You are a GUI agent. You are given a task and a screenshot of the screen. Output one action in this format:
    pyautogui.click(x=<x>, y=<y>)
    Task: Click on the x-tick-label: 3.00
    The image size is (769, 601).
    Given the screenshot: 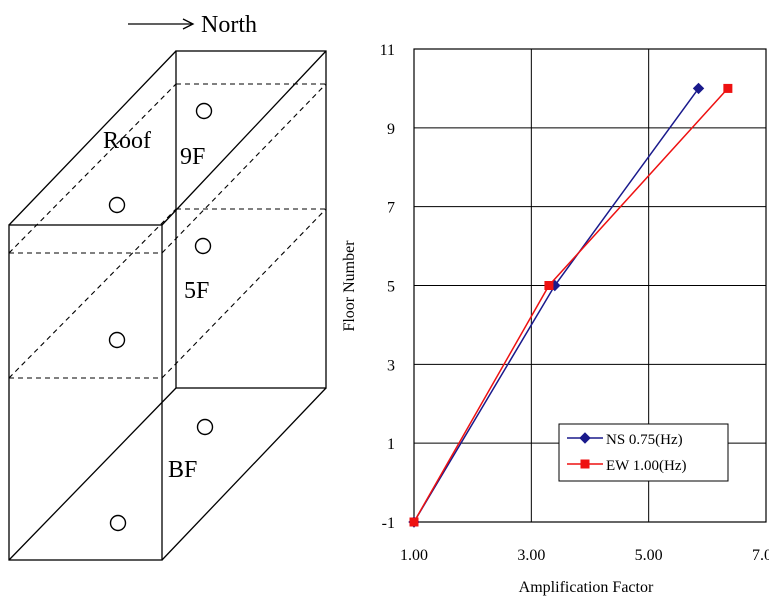 What is the action you would take?
    pyautogui.click(x=531, y=555)
    